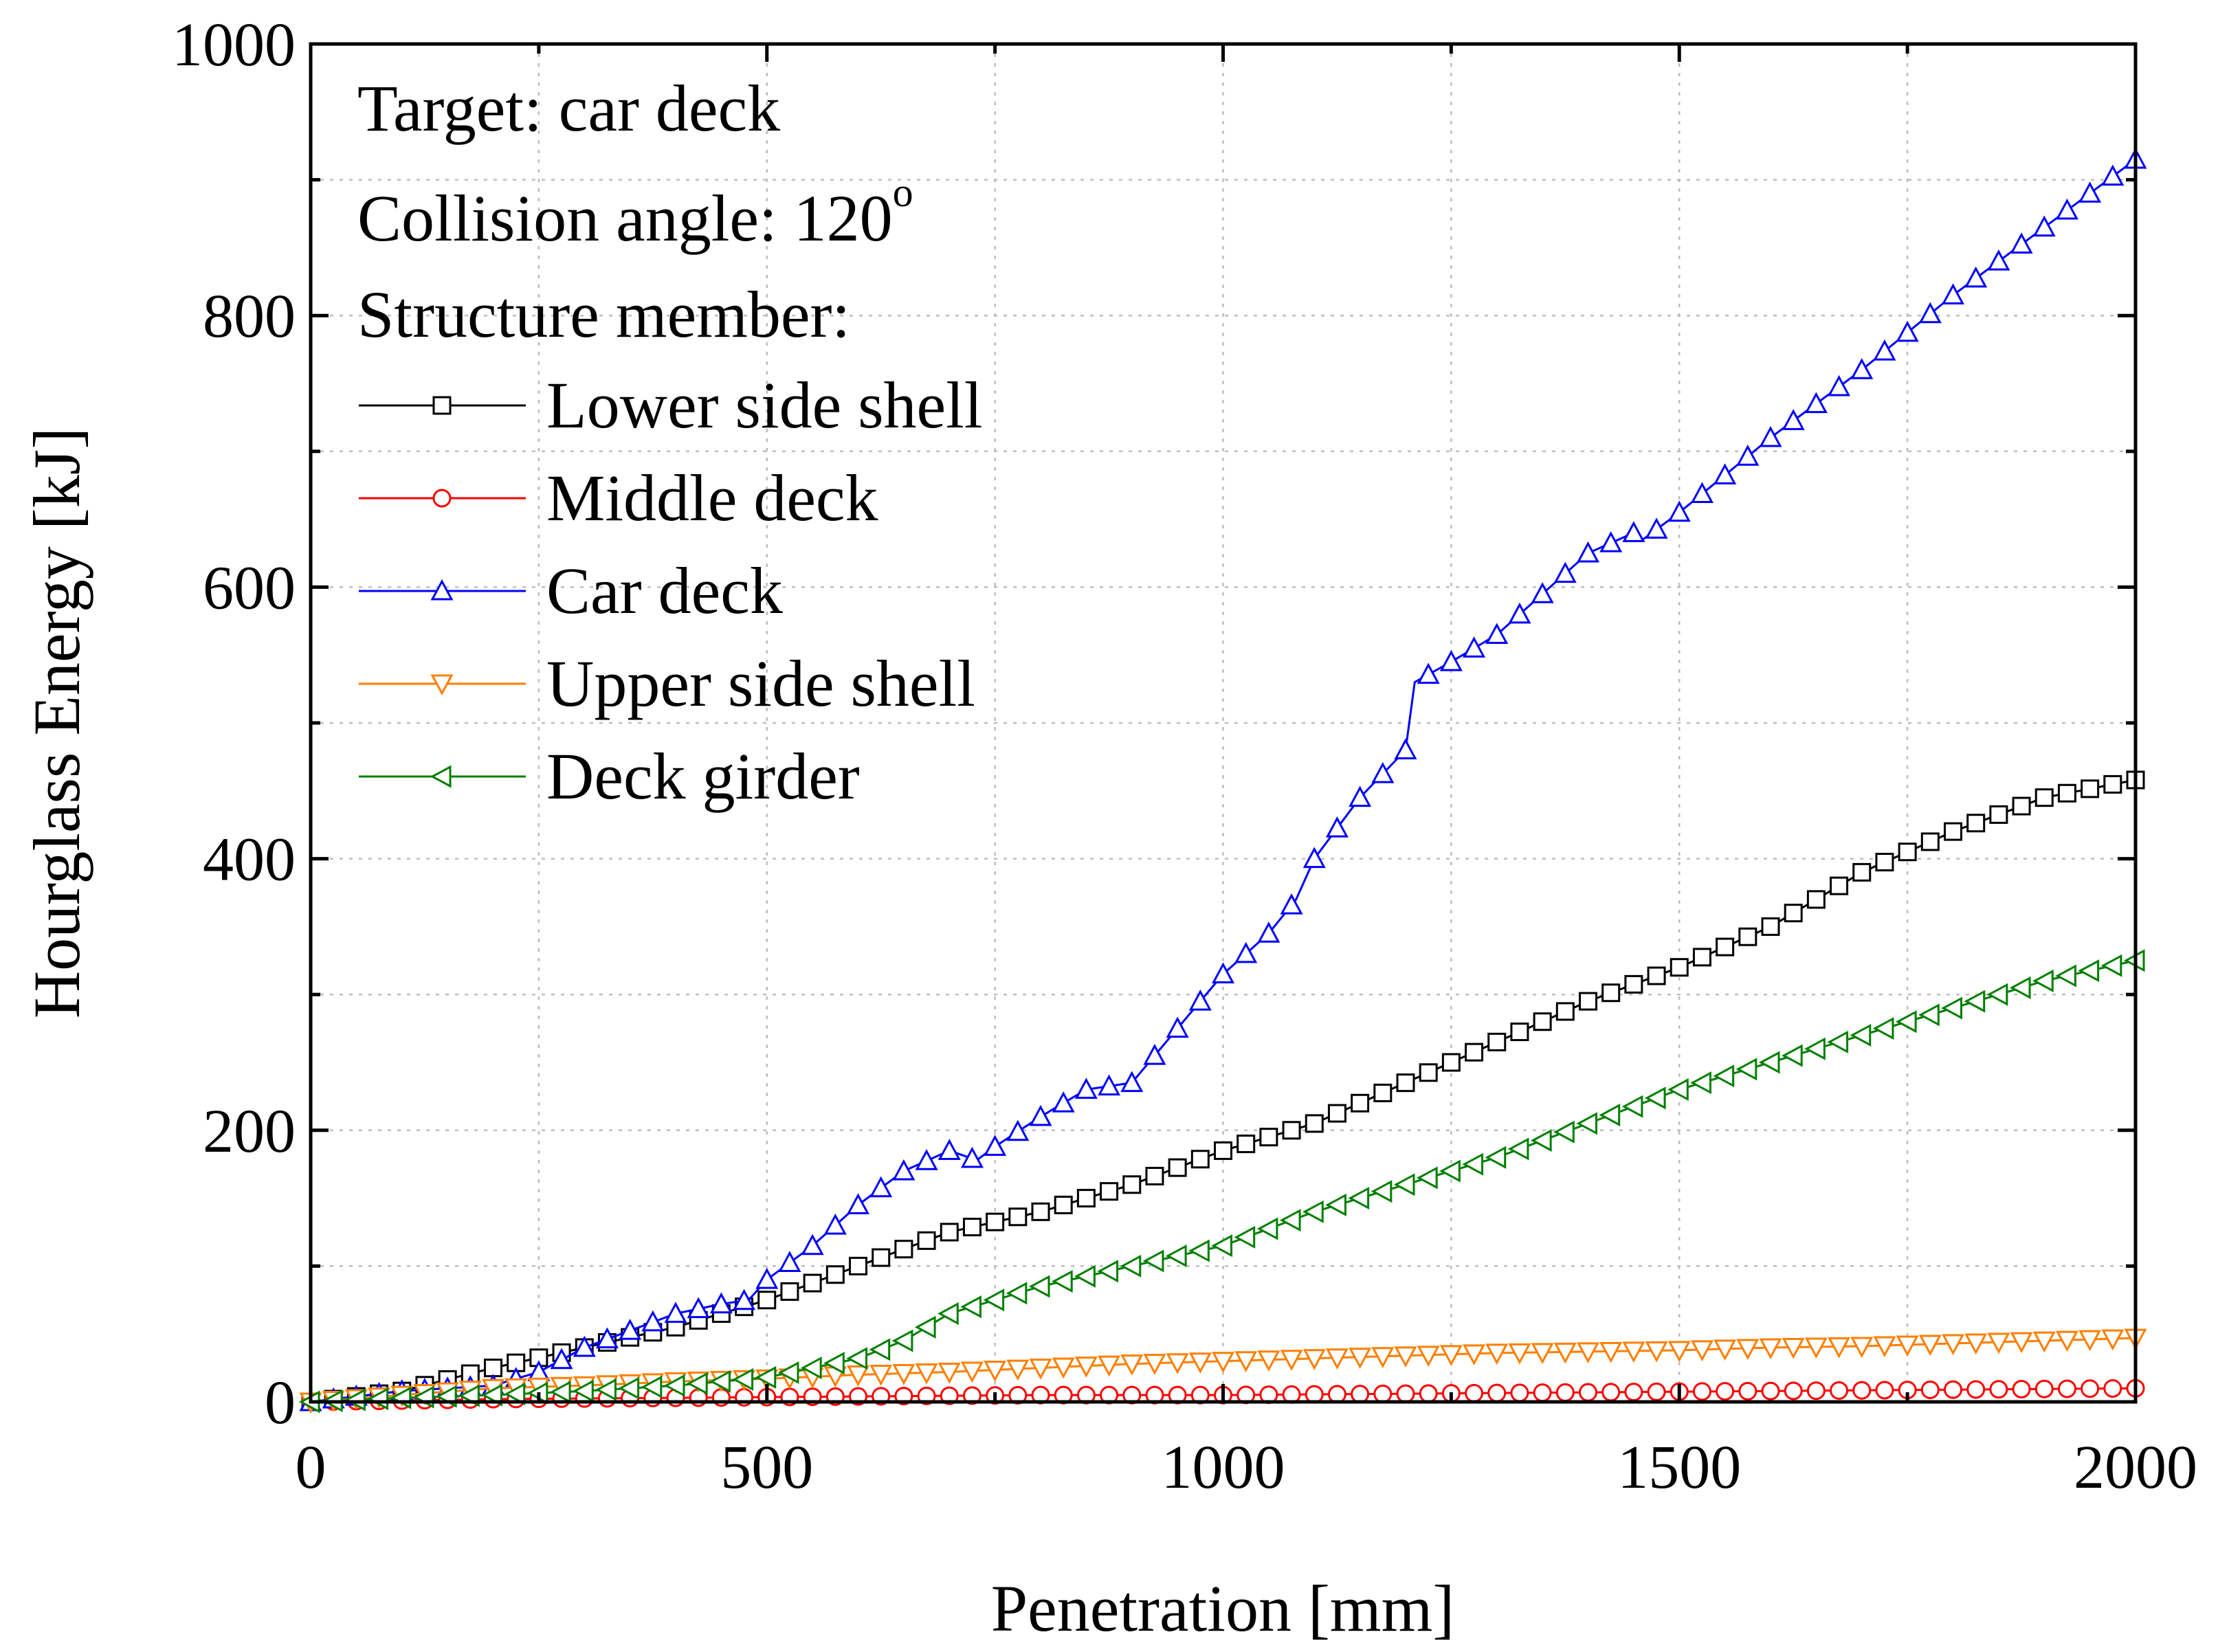  What do you see at coordinates (764, 405) in the screenshot?
I see `legend-label-lower-side-shell: Lower side shell` at bounding box center [764, 405].